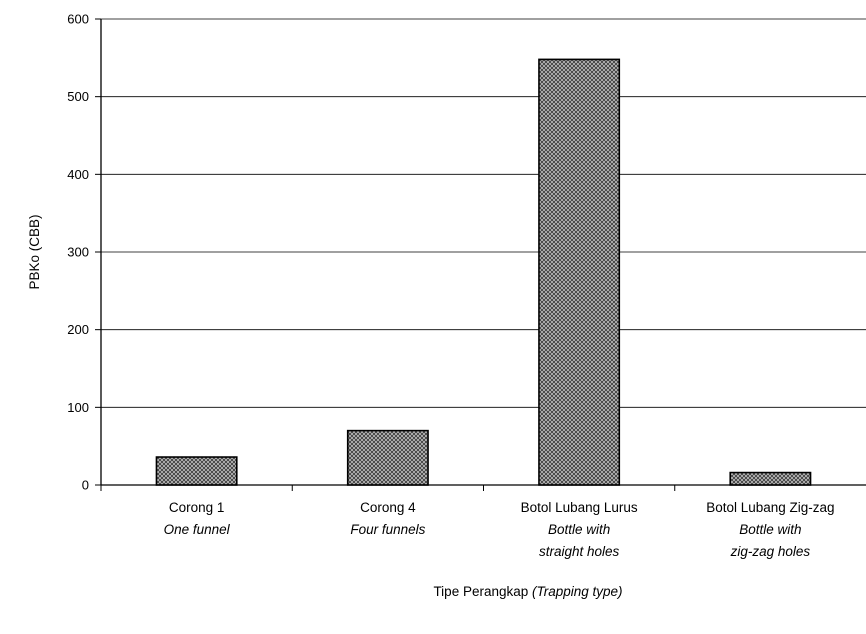  Describe the element at coordinates (78, 252) in the screenshot. I see `y-tick-label: 300` at that location.